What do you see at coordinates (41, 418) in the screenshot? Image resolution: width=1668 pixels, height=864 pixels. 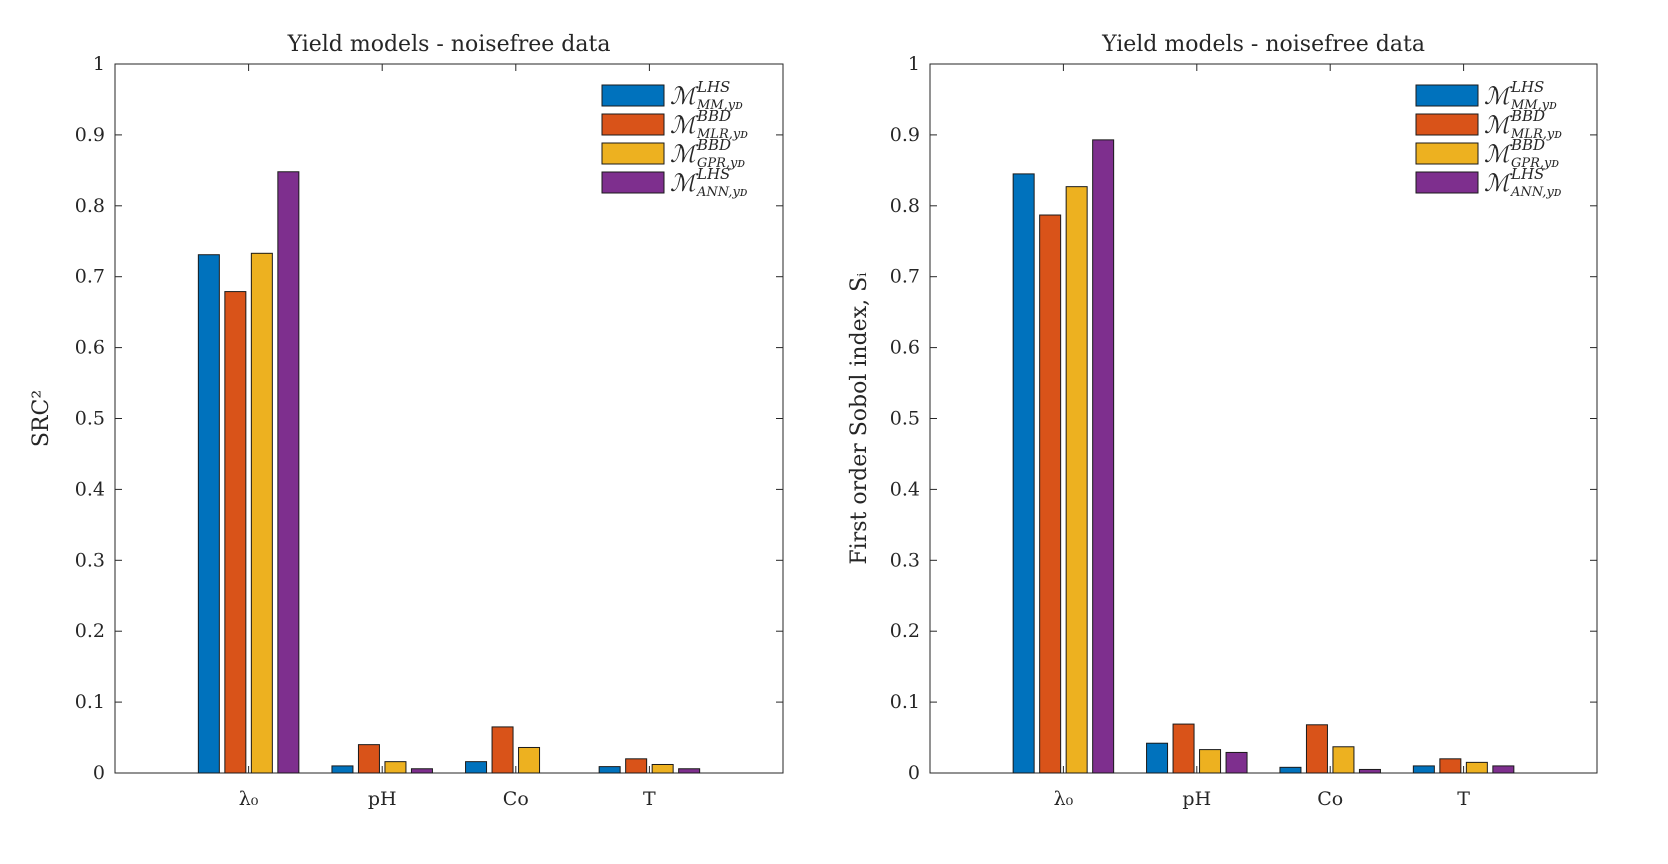 I see `y-axis-label: SRC²` at bounding box center [41, 418].